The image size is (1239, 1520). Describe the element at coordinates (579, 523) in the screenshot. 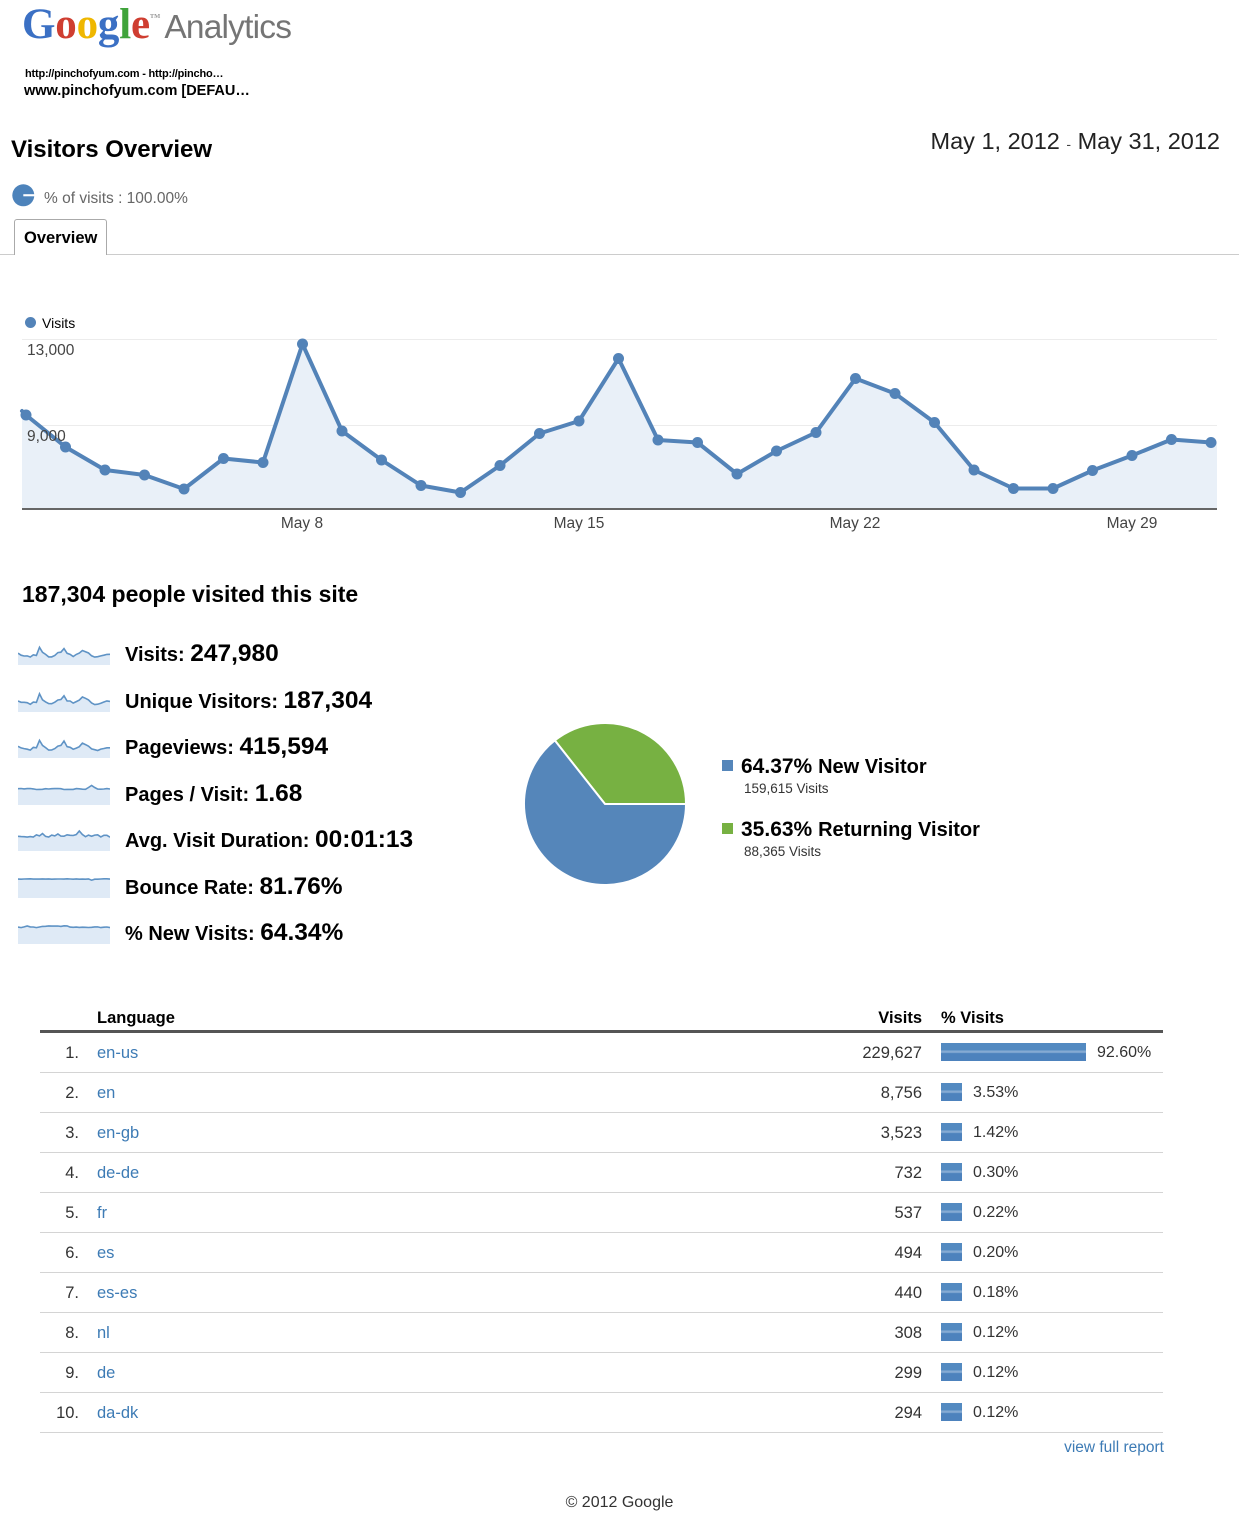

I see `svg-text: May 15` at that location.